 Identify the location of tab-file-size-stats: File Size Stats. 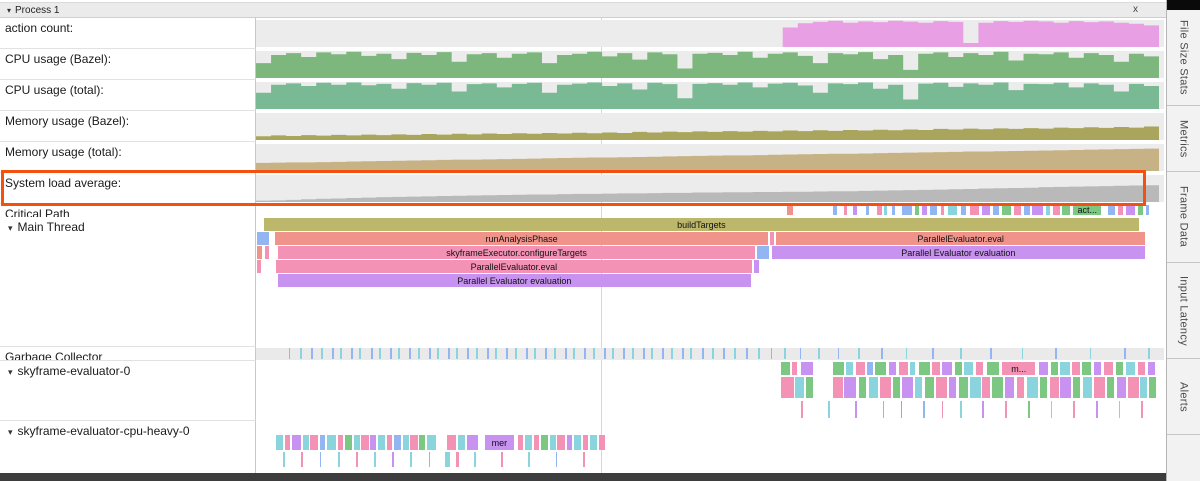
(1183, 58).